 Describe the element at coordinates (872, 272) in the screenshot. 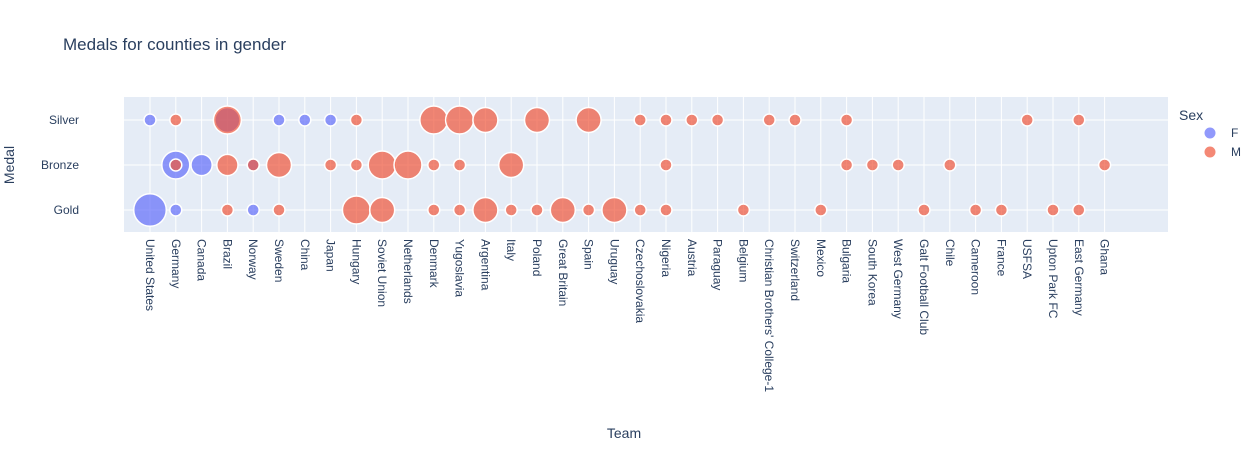

I see `x-tick-south-korea: South Korea` at that location.